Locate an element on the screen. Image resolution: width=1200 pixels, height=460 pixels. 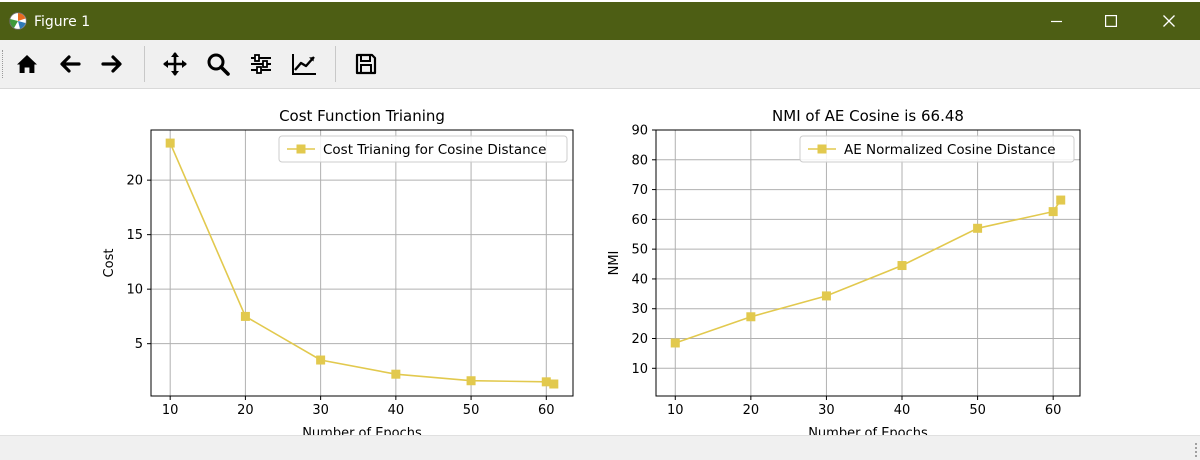
resize-grip is located at coordinates (1191, 450).